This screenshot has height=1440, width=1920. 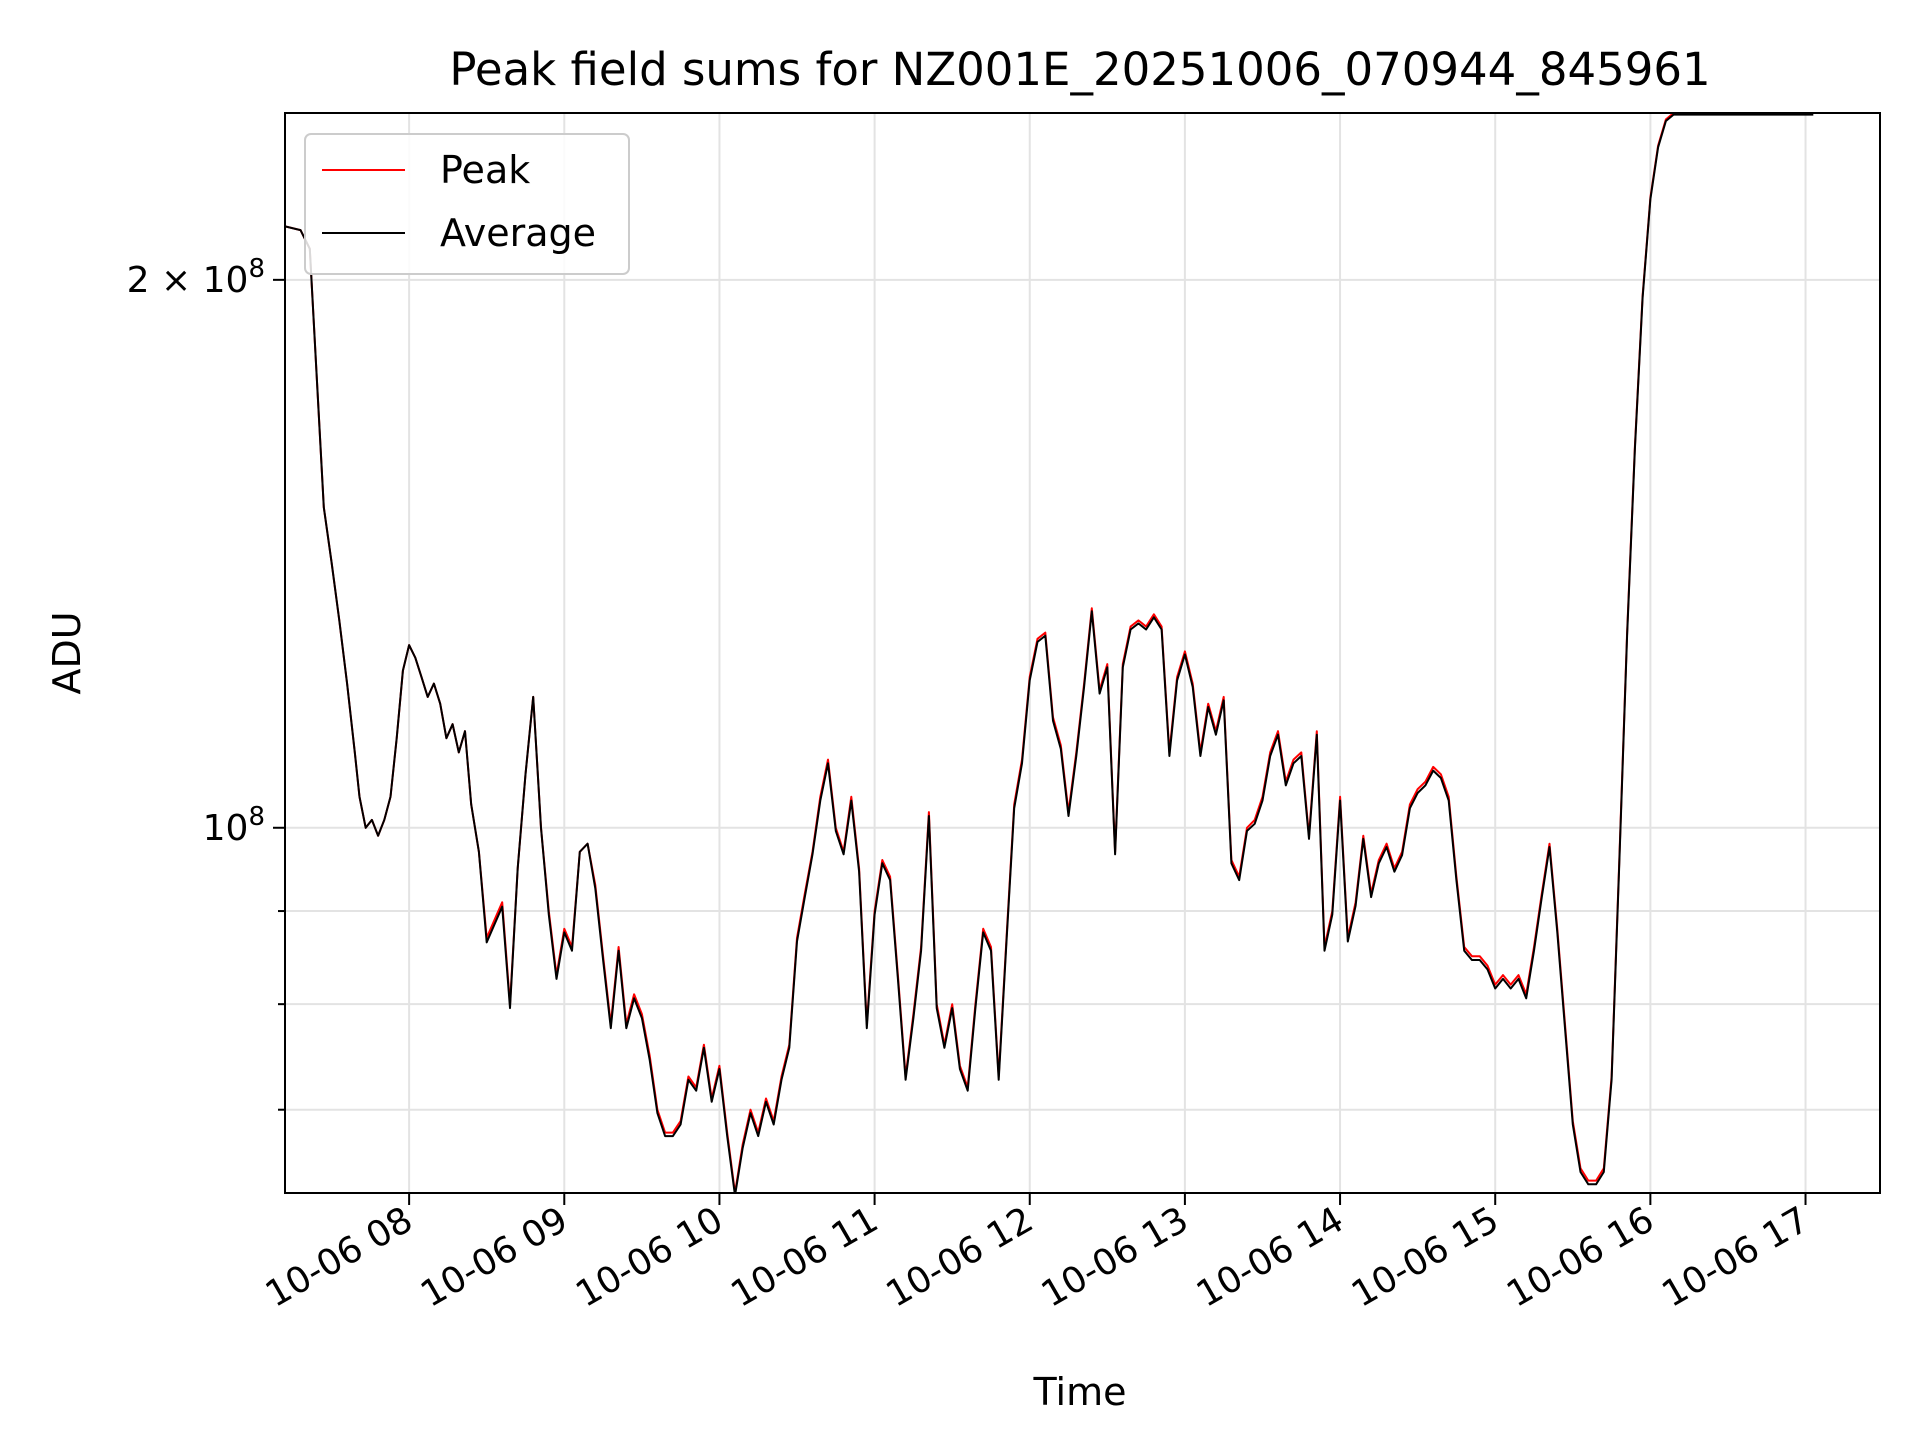 What do you see at coordinates (485, 170) in the screenshot?
I see `legend-peak-label: Peak` at bounding box center [485, 170].